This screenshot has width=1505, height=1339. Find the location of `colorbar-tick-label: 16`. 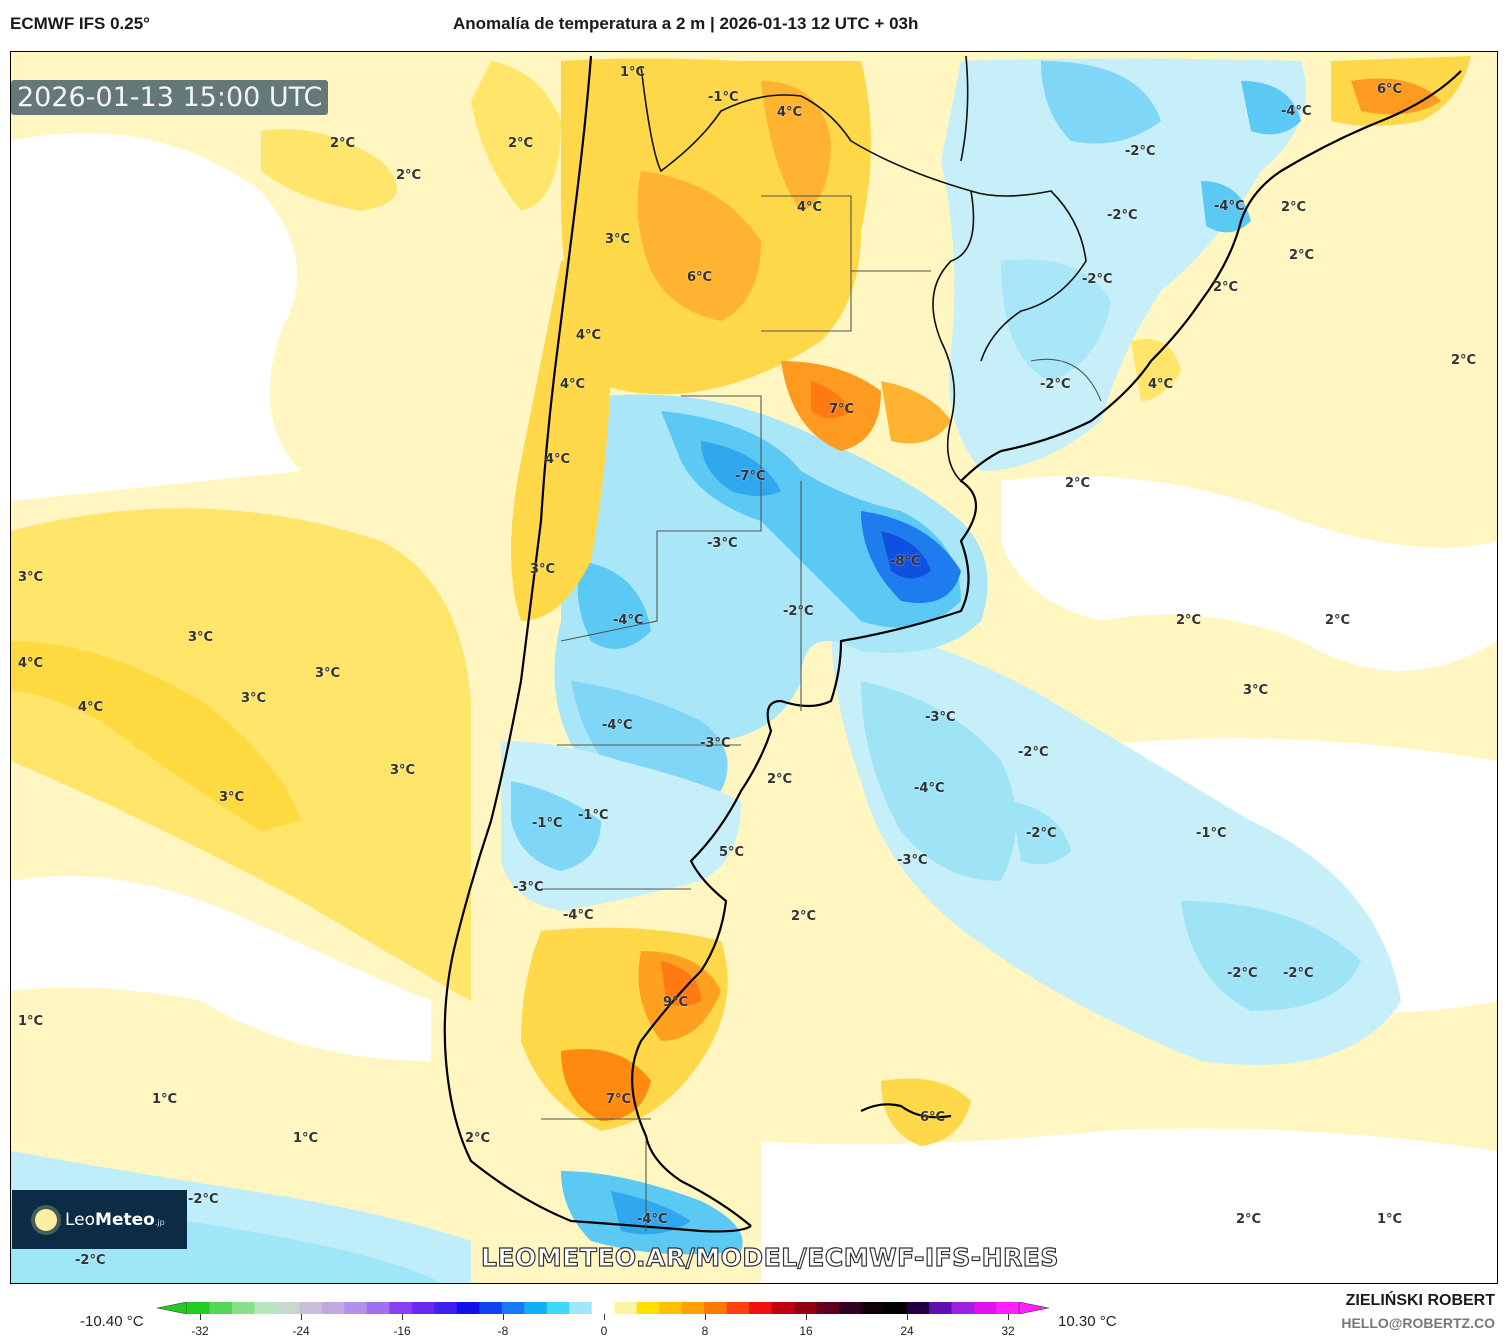

colorbar-tick-label: 16 is located at coordinates (806, 1331).